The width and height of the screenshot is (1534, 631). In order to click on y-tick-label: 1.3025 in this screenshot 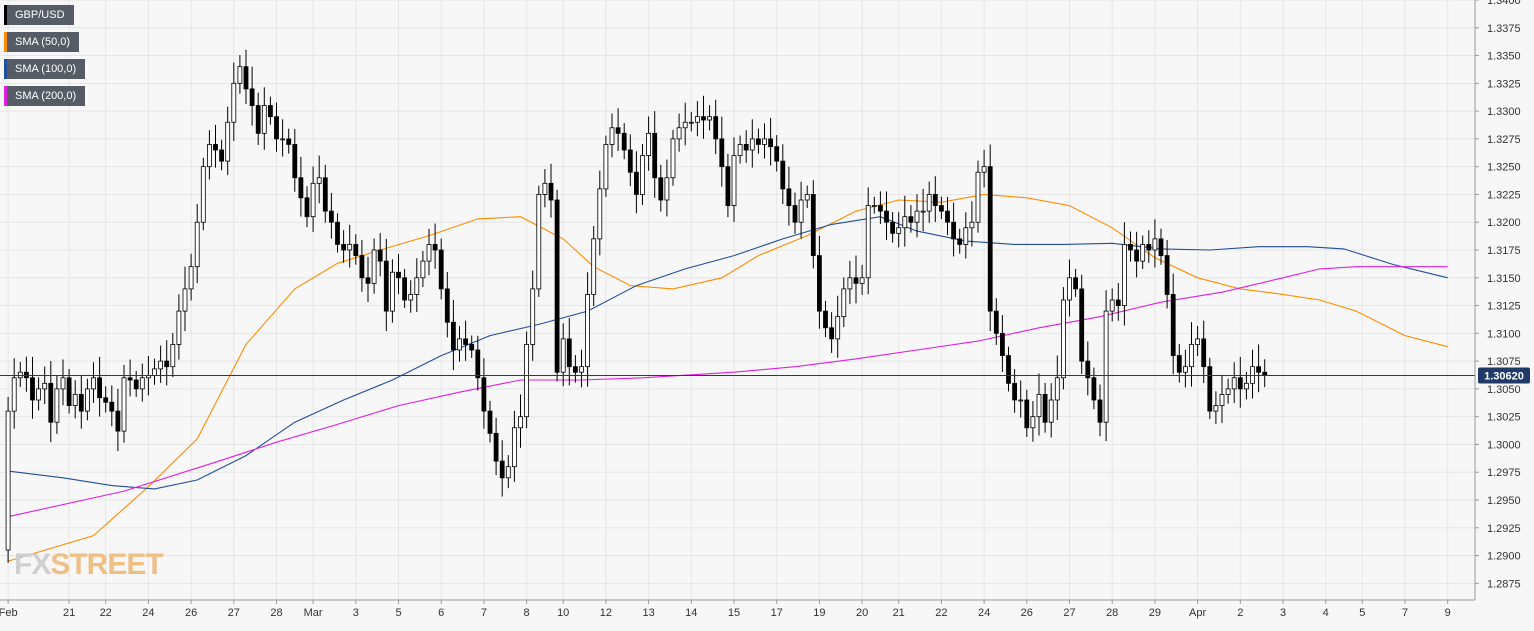, I will do `click(1504, 418)`.